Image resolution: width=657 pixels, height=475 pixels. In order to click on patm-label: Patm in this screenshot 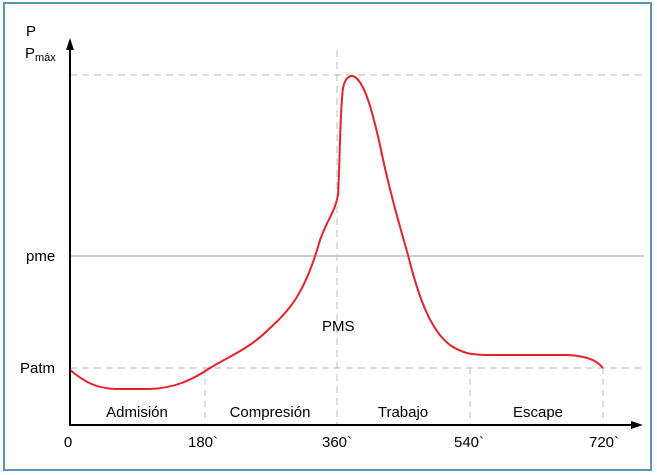, I will do `click(37, 368)`.